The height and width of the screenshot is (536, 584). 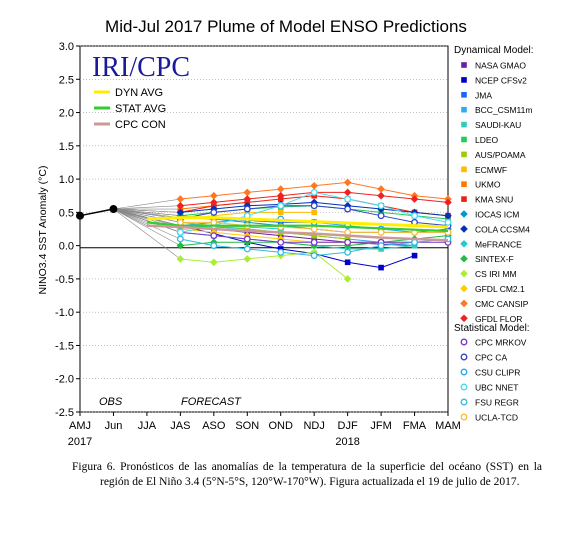 What do you see at coordinates (498, 244) in the screenshot?
I see `model-legend-label: MeFRANCE` at bounding box center [498, 244].